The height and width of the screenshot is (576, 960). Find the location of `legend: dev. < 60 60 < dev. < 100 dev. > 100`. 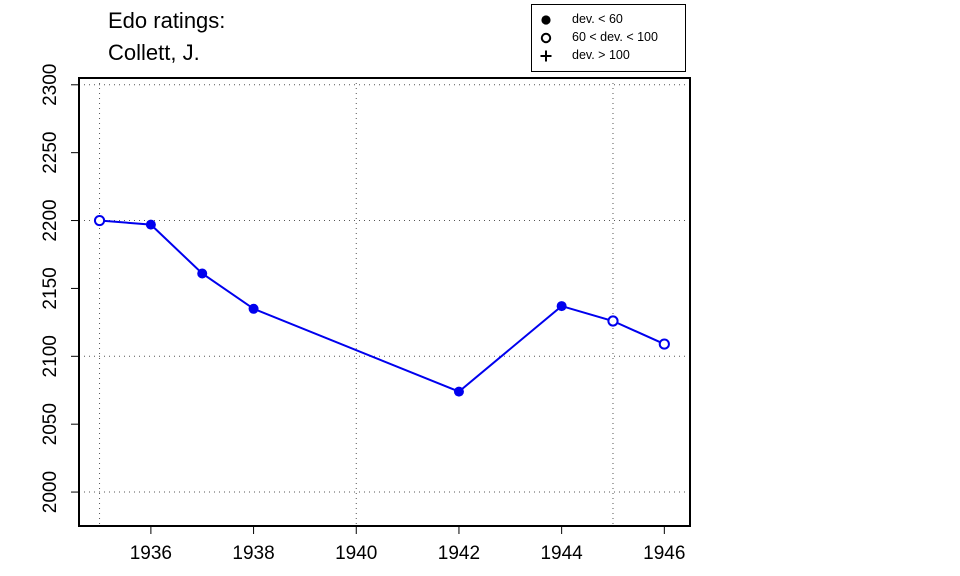

legend: dev. < 60 60 < dev. < 100 dev. > 100 is located at coordinates (608, 38).